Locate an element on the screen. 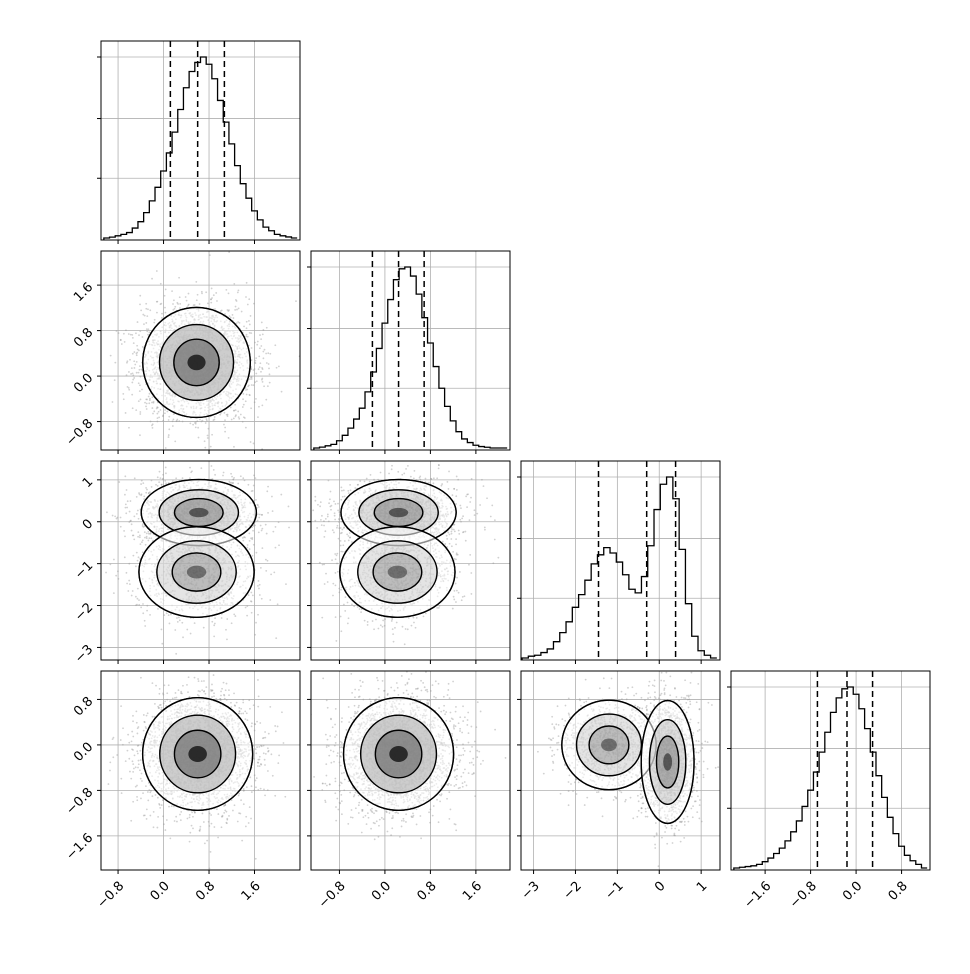  y-tick-label: 0.0 is located at coordinates (83, 383).